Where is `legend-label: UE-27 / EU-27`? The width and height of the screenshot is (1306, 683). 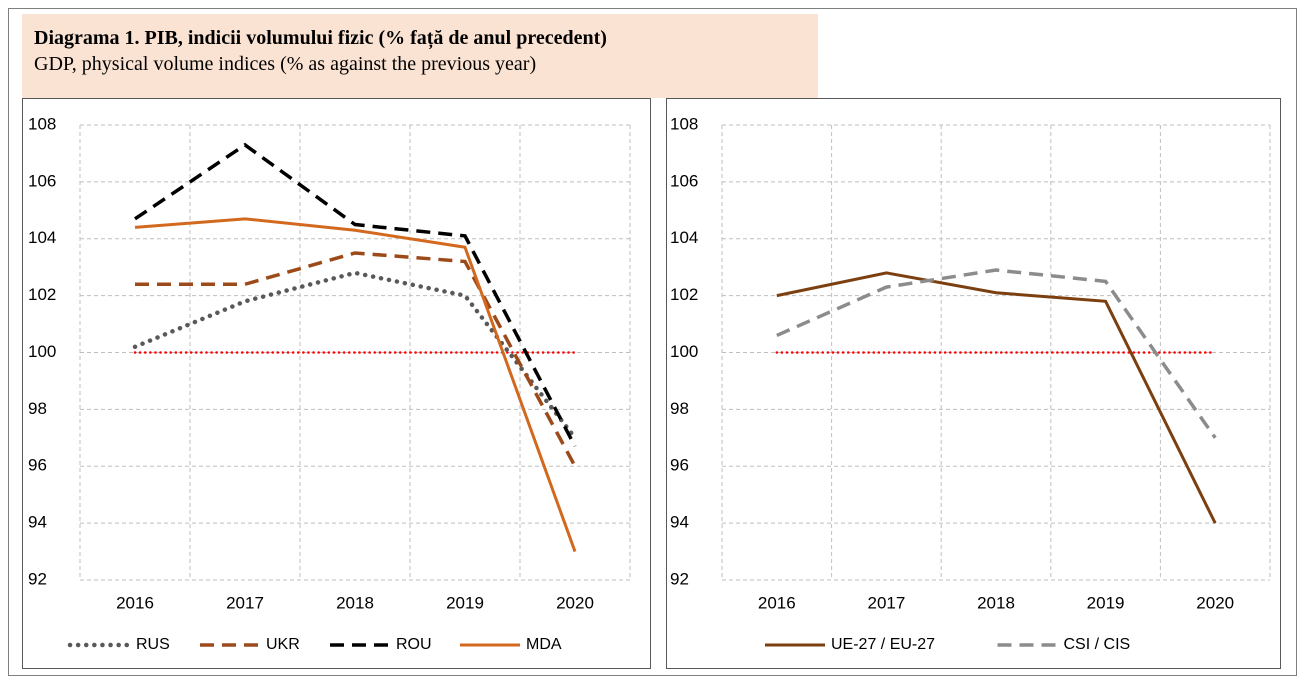 legend-label: UE-27 / EU-27 is located at coordinates (883, 644).